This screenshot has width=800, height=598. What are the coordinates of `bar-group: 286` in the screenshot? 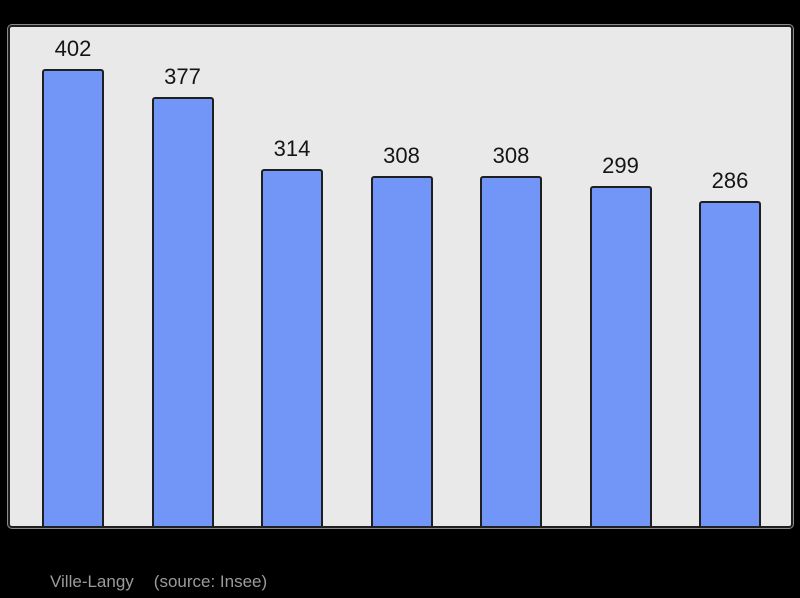 It's located at (730, 276).